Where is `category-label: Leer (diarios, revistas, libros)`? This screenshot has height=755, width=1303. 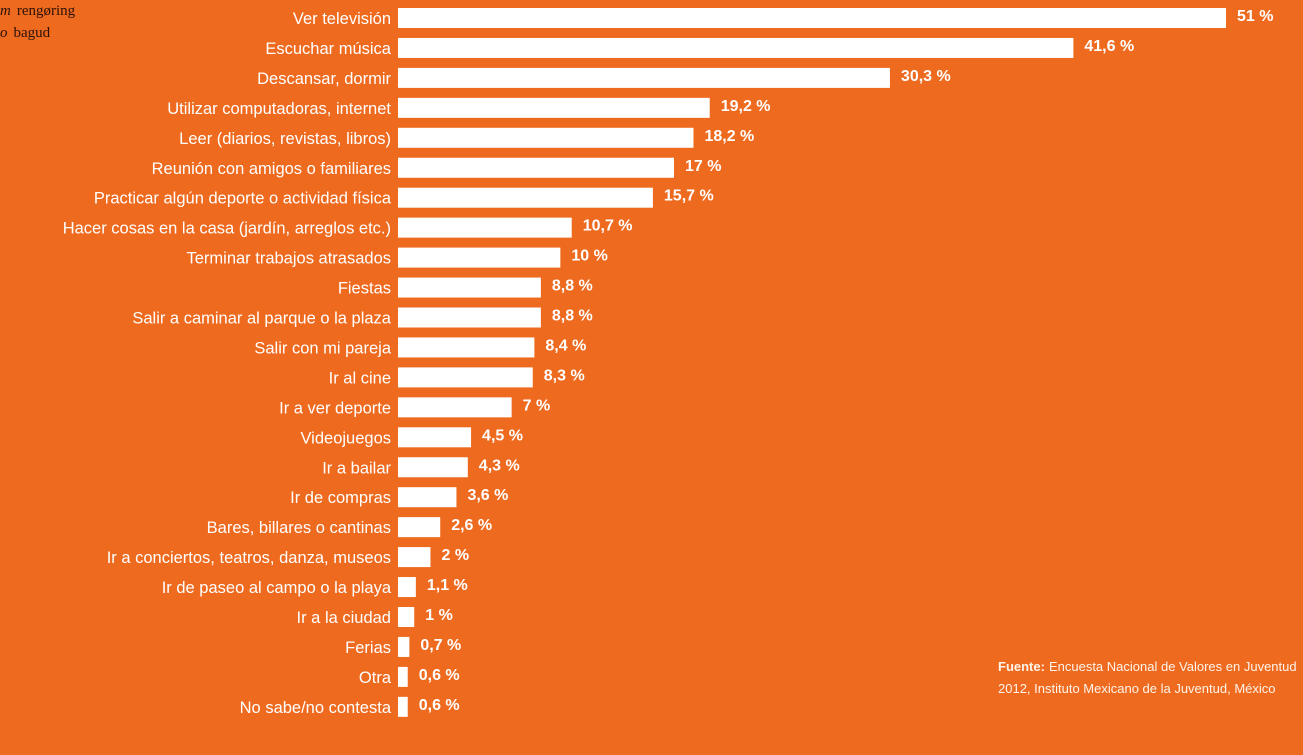
category-label: Leer (diarios, revistas, libros) is located at coordinates (285, 139).